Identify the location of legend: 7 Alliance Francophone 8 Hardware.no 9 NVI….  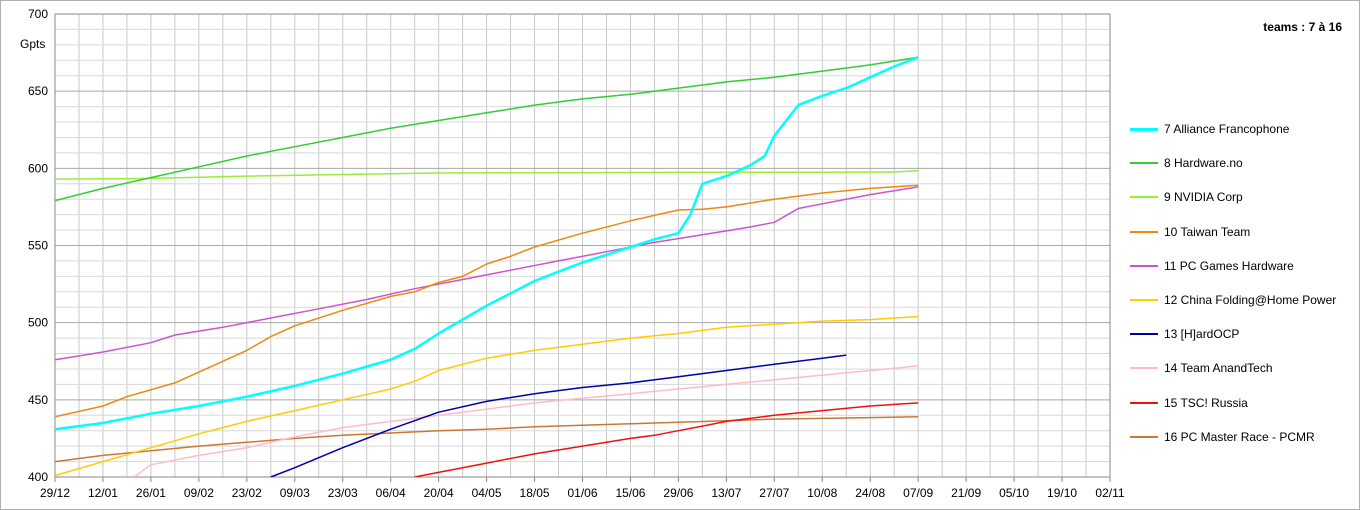
(1242, 283).